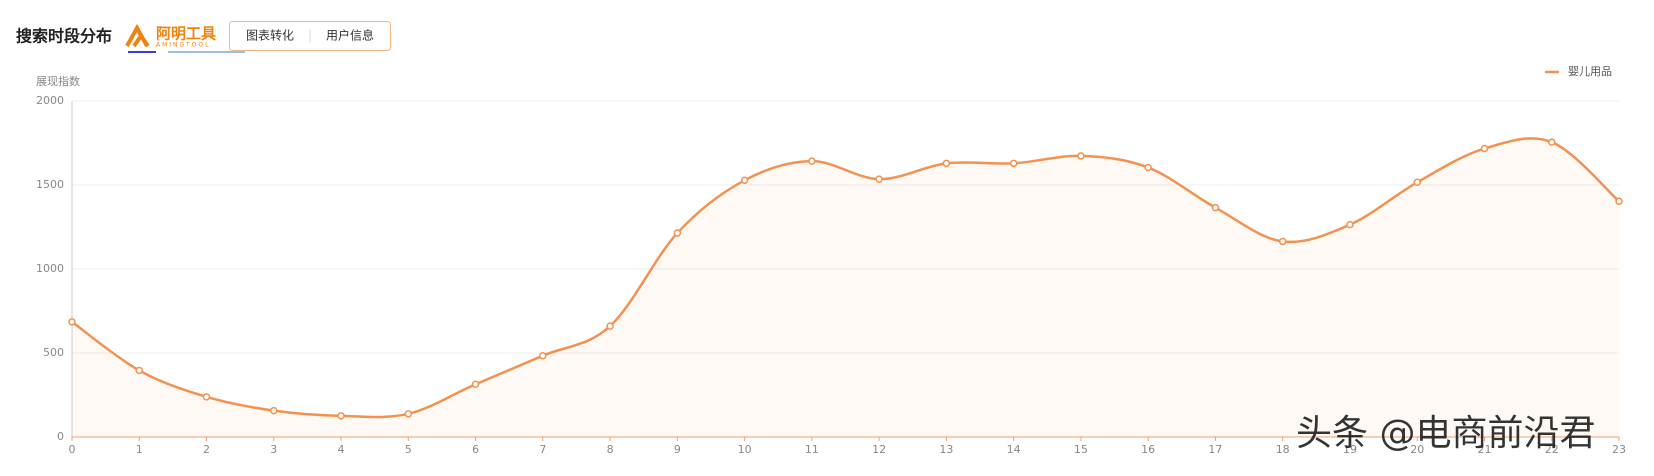 The image size is (1654, 476). Describe the element at coordinates (610, 449) in the screenshot. I see `x-tick-label: 8` at that location.